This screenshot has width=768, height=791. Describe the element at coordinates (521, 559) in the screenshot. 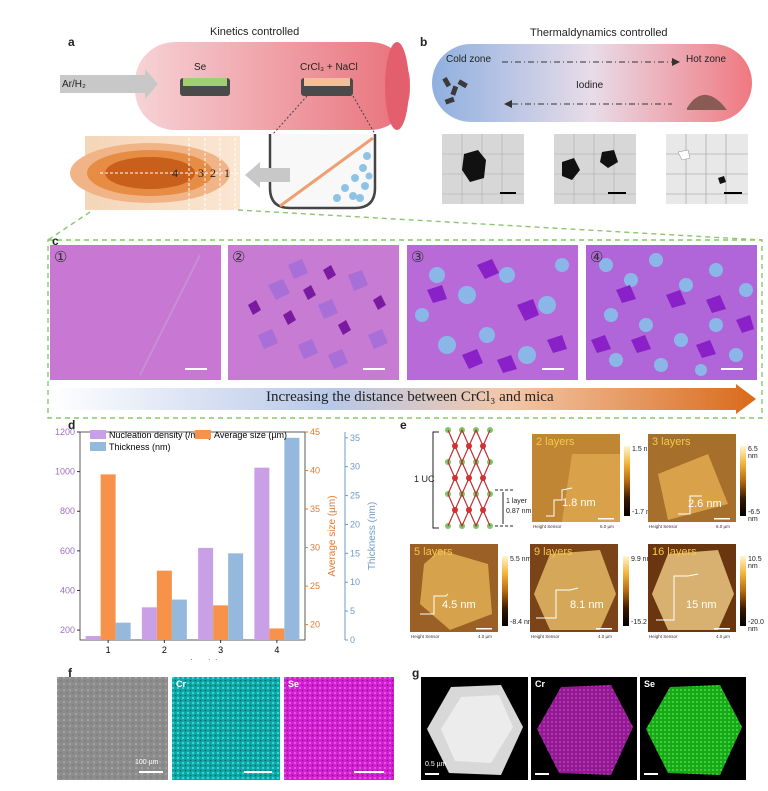

I see `afm-3-top: 5.5 nm` at that location.